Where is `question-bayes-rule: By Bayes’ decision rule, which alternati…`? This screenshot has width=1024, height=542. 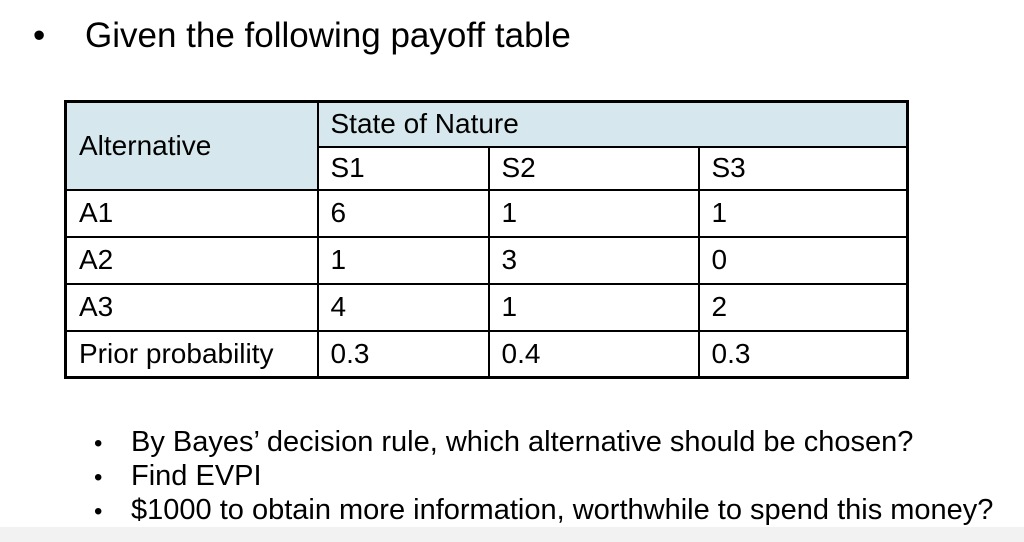
question-bayes-rule: By Bayes’ decision rule, which alternati… is located at coordinates (522, 442).